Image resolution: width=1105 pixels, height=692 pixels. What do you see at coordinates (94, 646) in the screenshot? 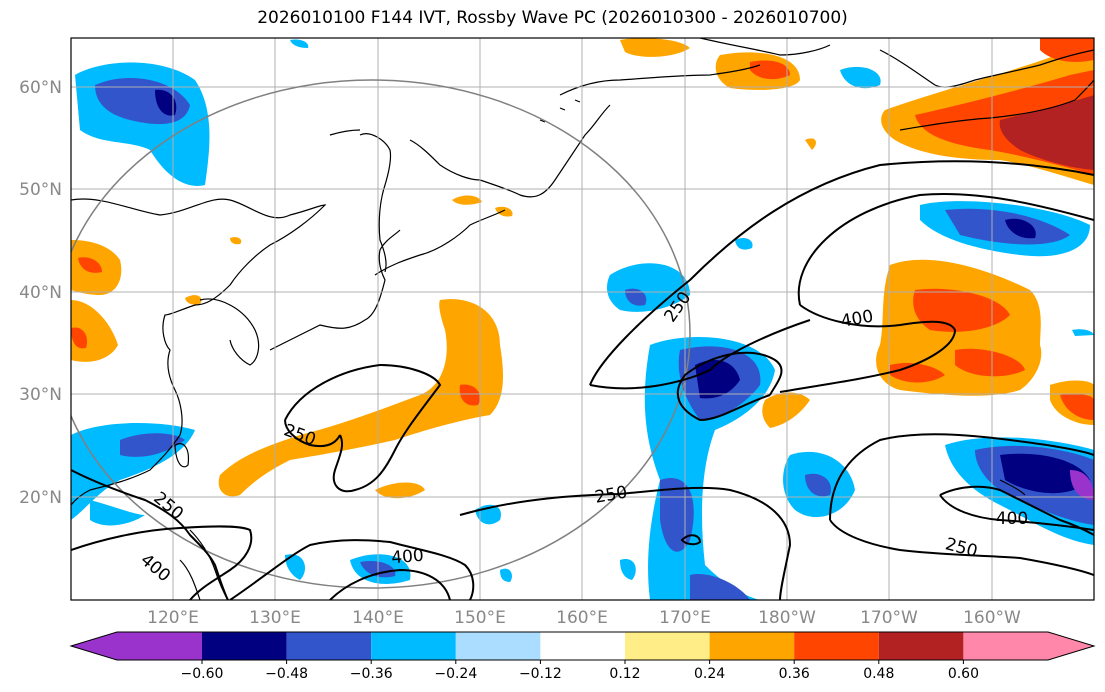
I see `colorbar-extend-low` at bounding box center [94, 646].